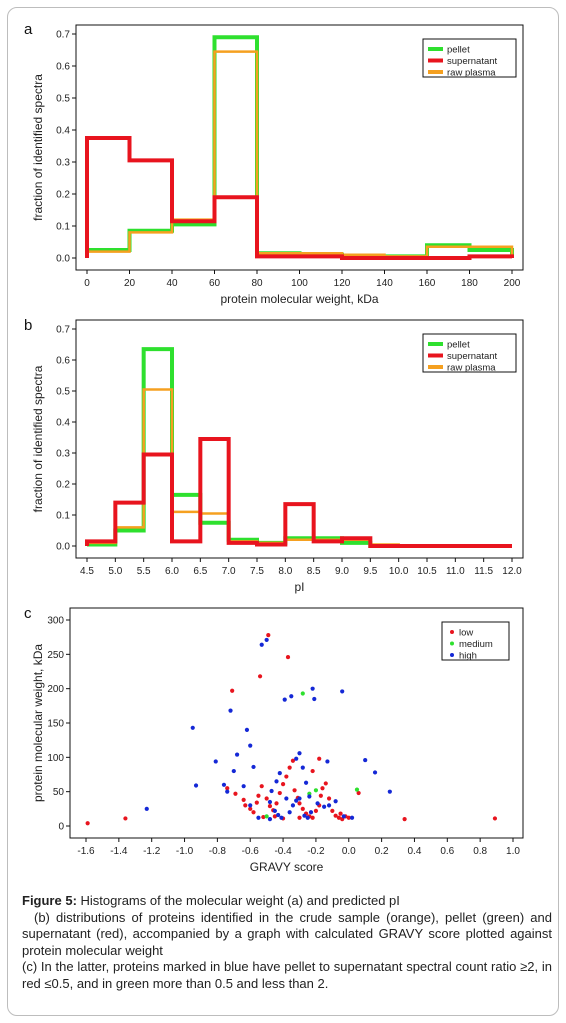  What do you see at coordinates (512, 283) in the screenshot?
I see `x-tick-label: 200` at bounding box center [512, 283].